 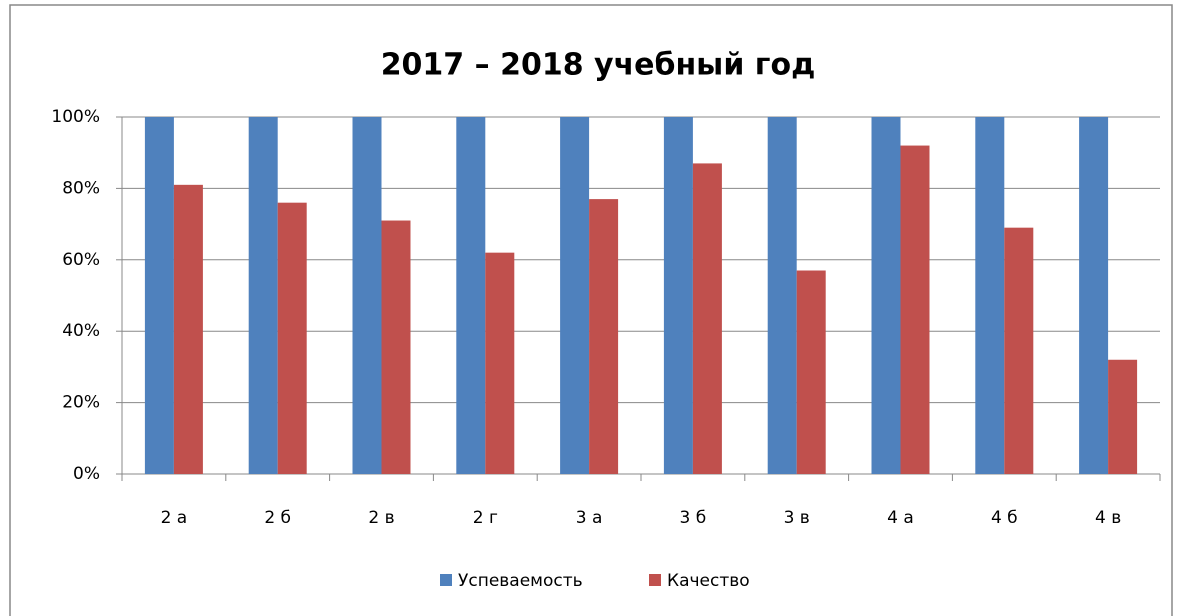 I want to click on legend-label: Качество, so click(x=708, y=581).